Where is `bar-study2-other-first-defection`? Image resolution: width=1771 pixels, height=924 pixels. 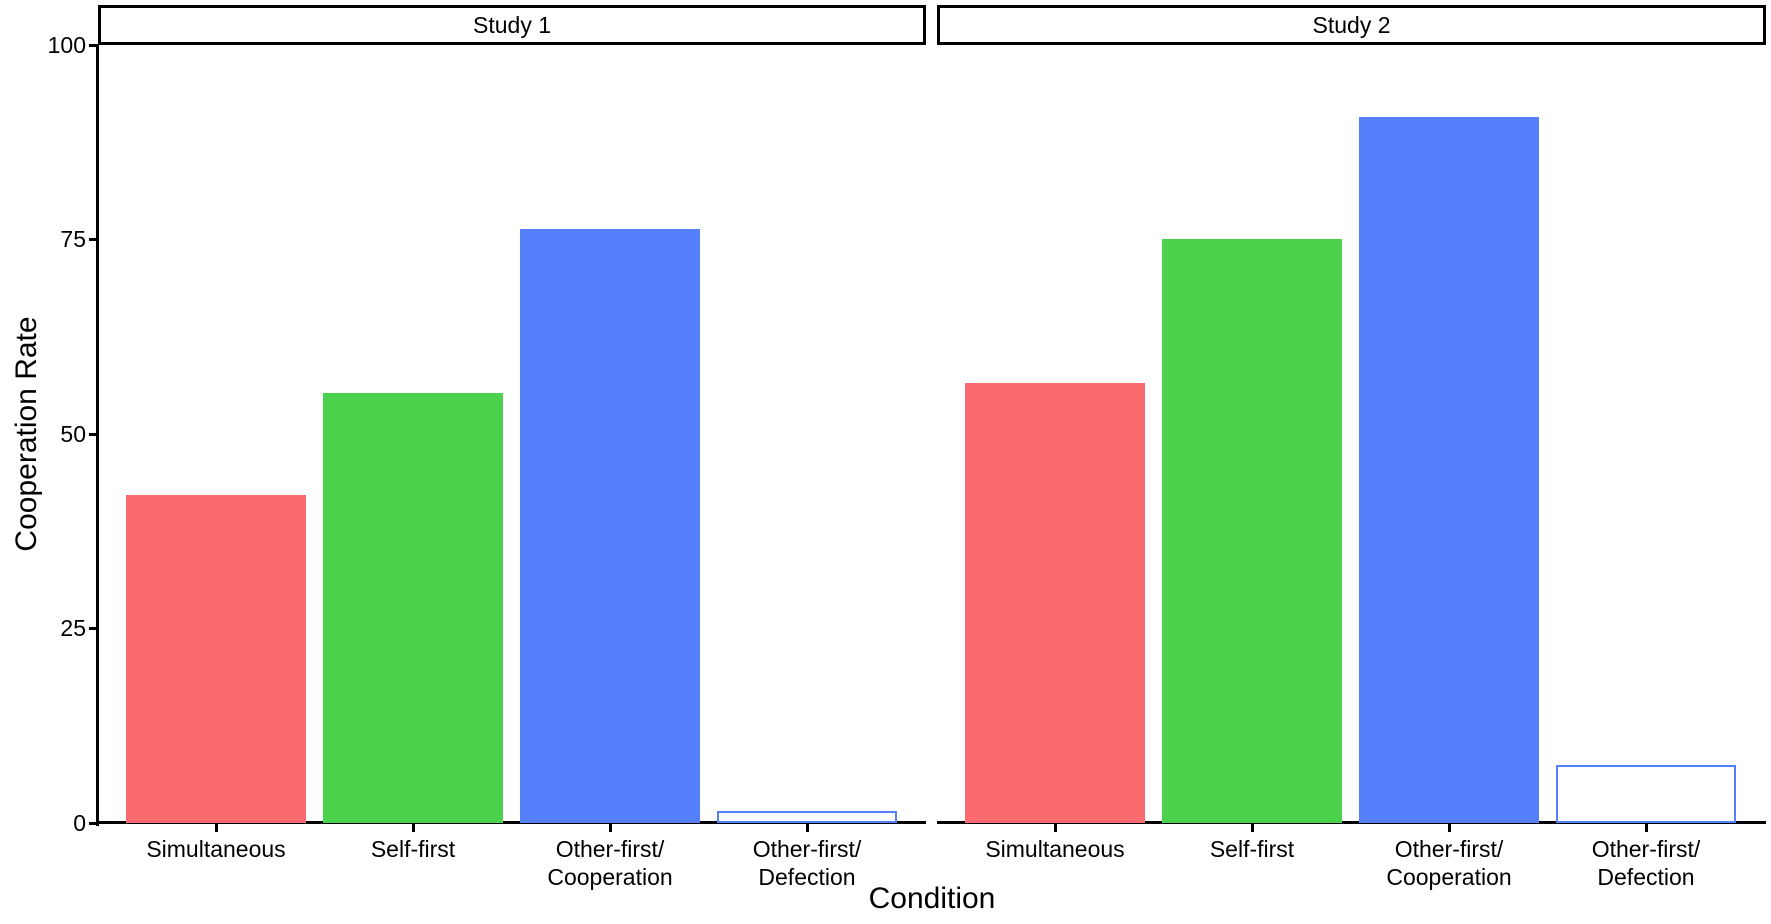
bar-study2-other-first-defection is located at coordinates (1646, 794).